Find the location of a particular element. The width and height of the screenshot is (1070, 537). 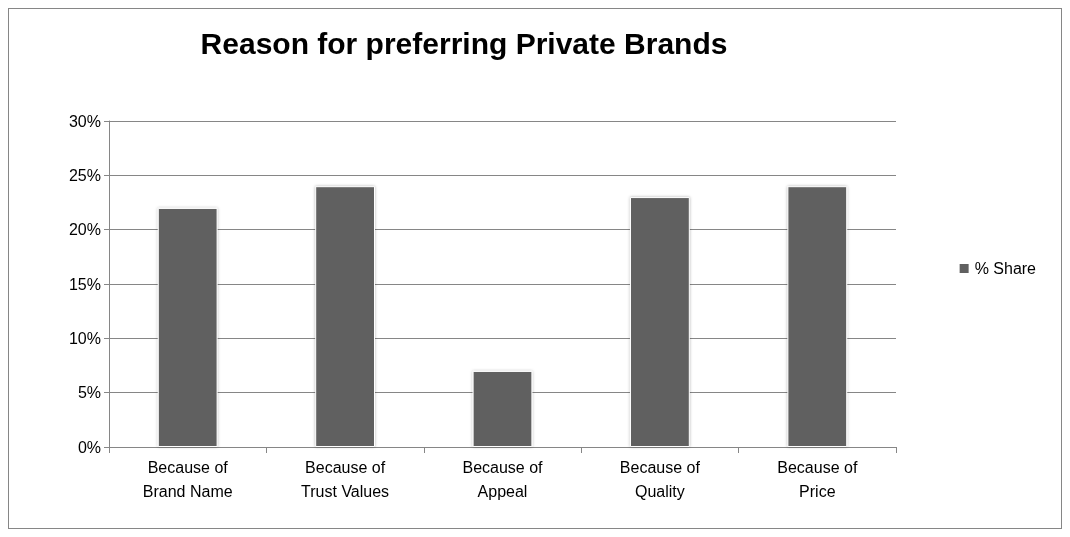

y-tick-label: 15% is located at coordinates (84, 284).